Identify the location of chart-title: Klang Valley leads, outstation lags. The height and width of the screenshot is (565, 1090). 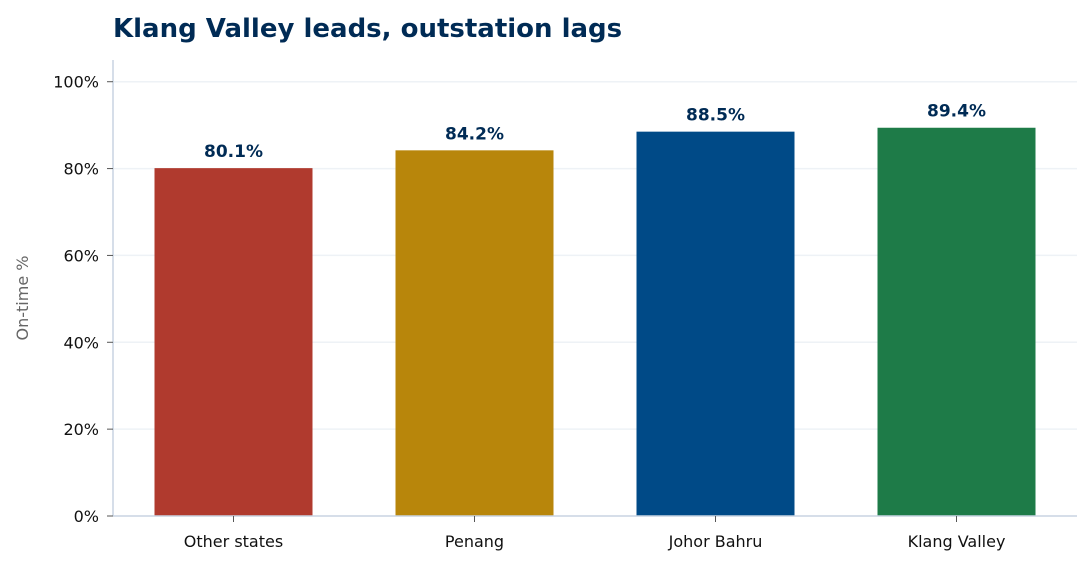
(367, 29).